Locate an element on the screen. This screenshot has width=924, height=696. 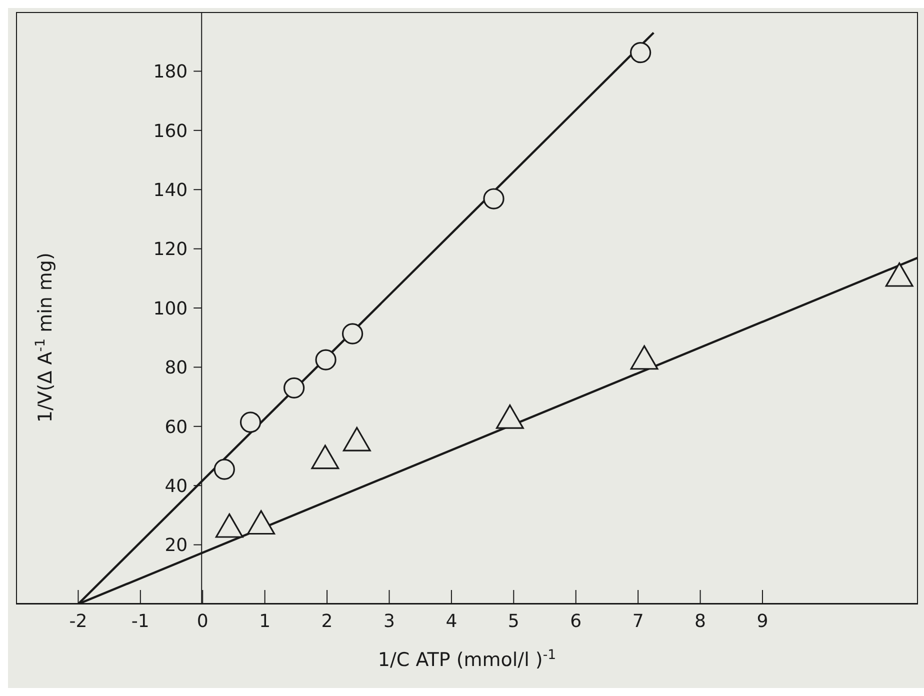
x-tick-label: 0 is located at coordinates (202, 621).